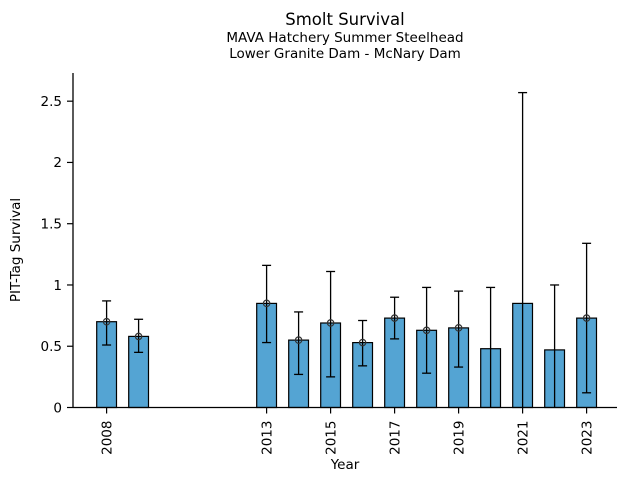 The image size is (640, 480). What do you see at coordinates (106, 321) in the screenshot?
I see `point-marker-2008` at bounding box center [106, 321].